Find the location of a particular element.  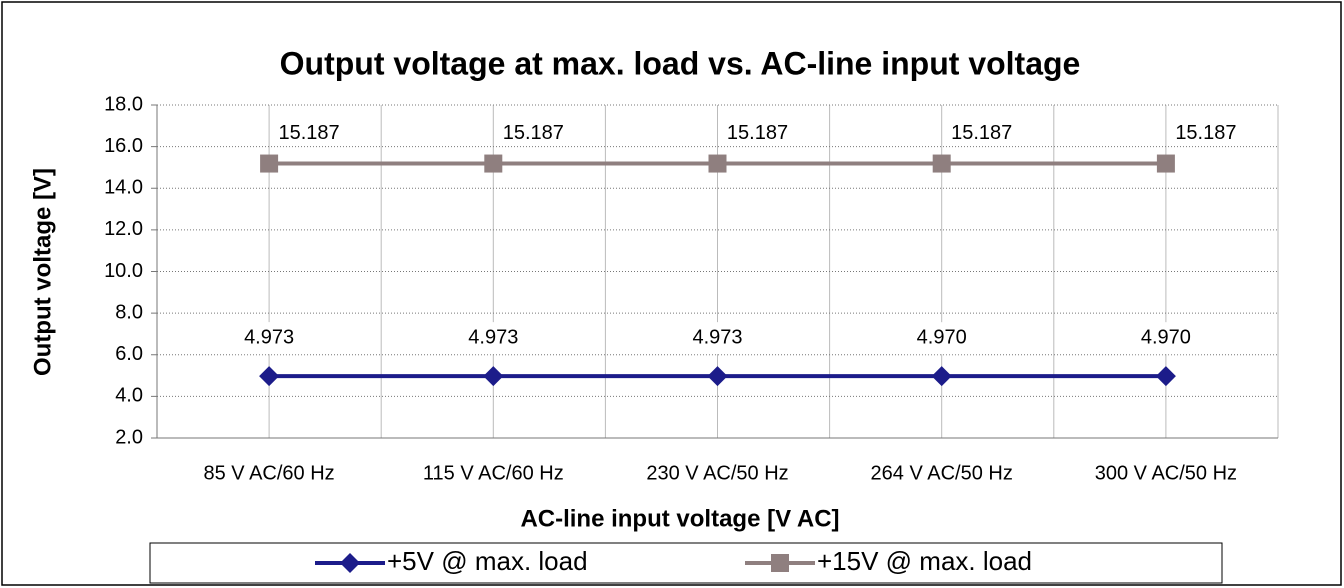

y-tick-label: 4.0 is located at coordinates (129, 396).